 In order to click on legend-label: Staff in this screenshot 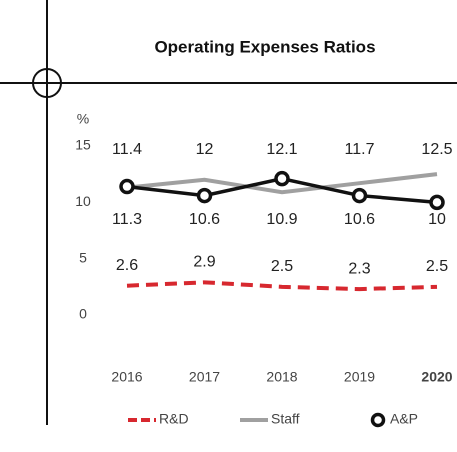, I will do `click(285, 419)`.